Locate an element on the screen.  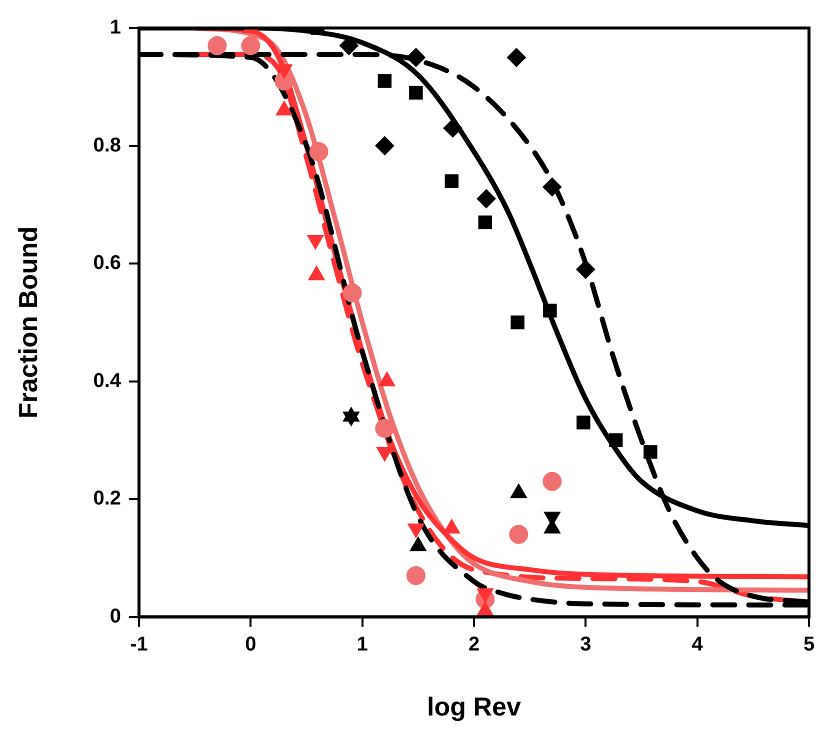
y-tick-label: 0 is located at coordinates (116, 616).